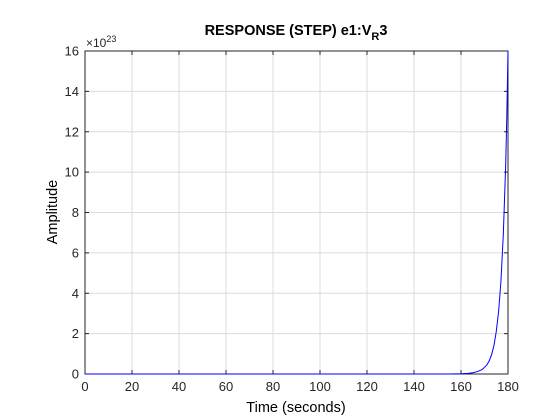 This screenshot has height=420, width=560. What do you see at coordinates (320, 386) in the screenshot?
I see `x-tick-label: 100` at bounding box center [320, 386].